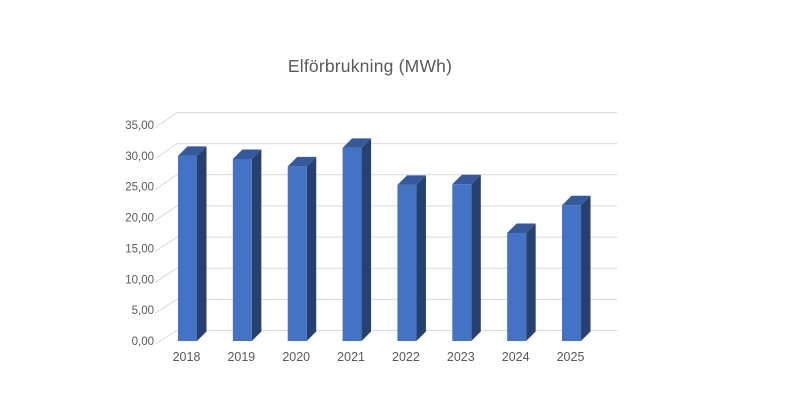 This screenshot has width=810, height=410. Describe the element at coordinates (351, 357) in the screenshot. I see `x-axis-tick-label: 2021` at that location.